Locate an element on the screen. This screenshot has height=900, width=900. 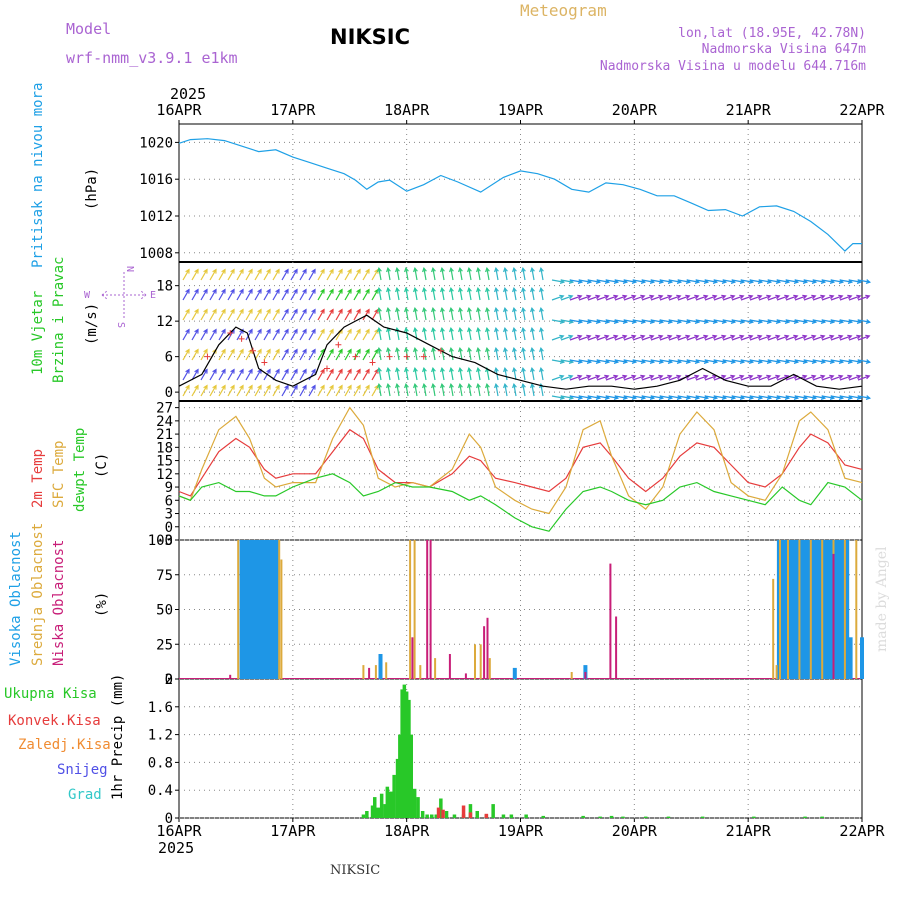
y-tick-label-temperature: -3 is located at coordinates (164, 541).